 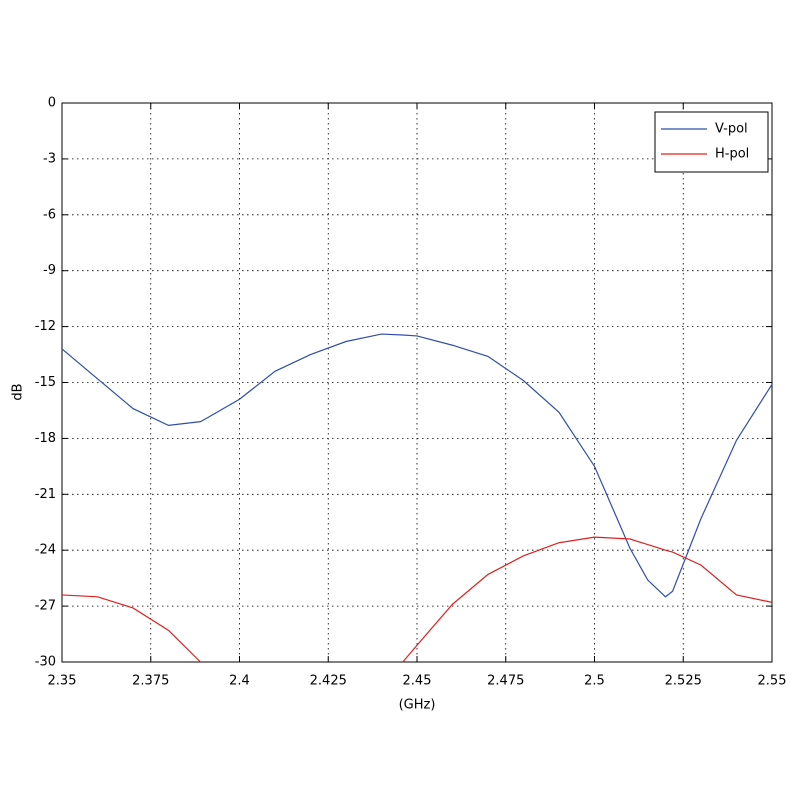 I want to click on y-tick-label: -21, so click(x=45, y=494).